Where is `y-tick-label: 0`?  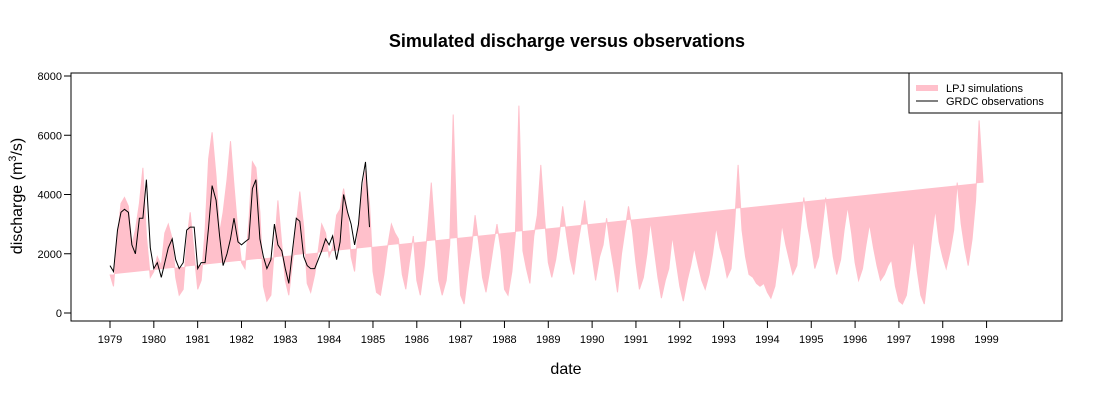 y-tick-label: 0 is located at coordinates (59, 314).